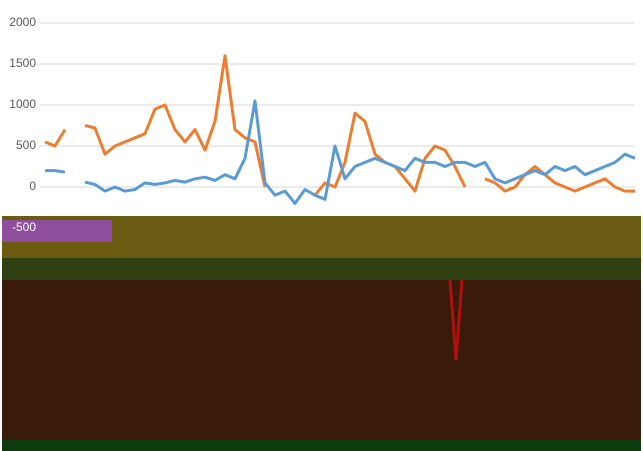 Image resolution: width=643 pixels, height=451 pixels. I want to click on y-tick-label: 2000, so click(22, 22).